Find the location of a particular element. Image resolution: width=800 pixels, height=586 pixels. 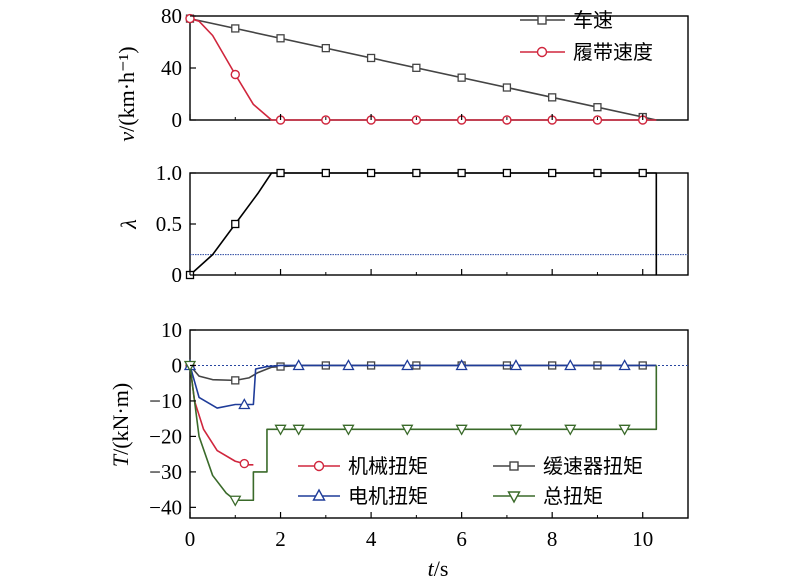

series-line-speed is located at coordinates (423, 69).